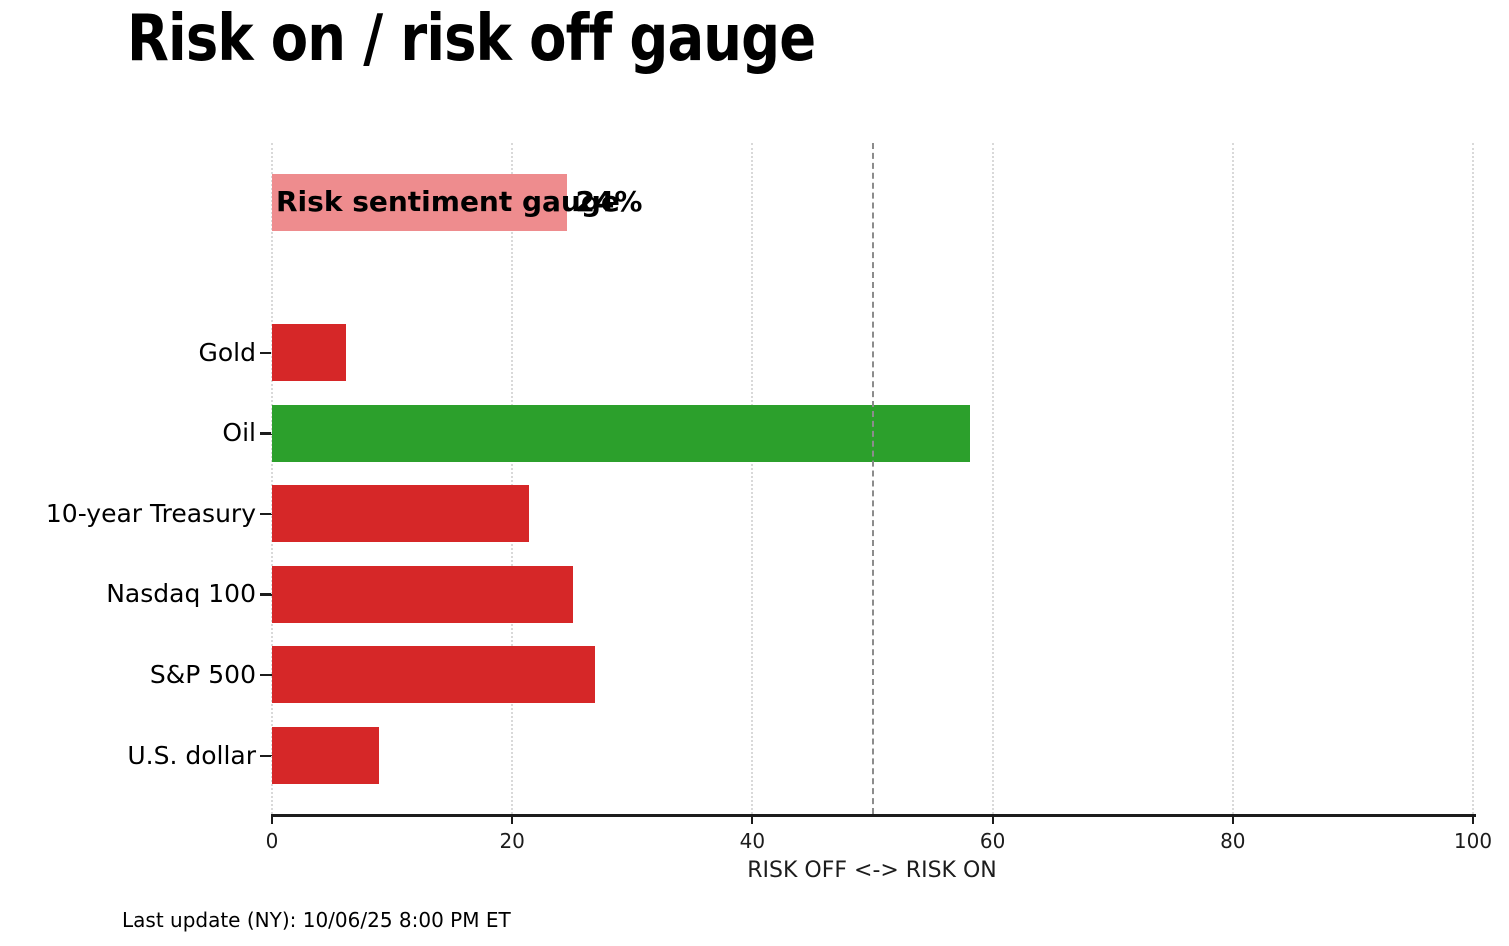 The height and width of the screenshot is (946, 1509). I want to click on x-tick-label-20: 20, so click(512, 841).